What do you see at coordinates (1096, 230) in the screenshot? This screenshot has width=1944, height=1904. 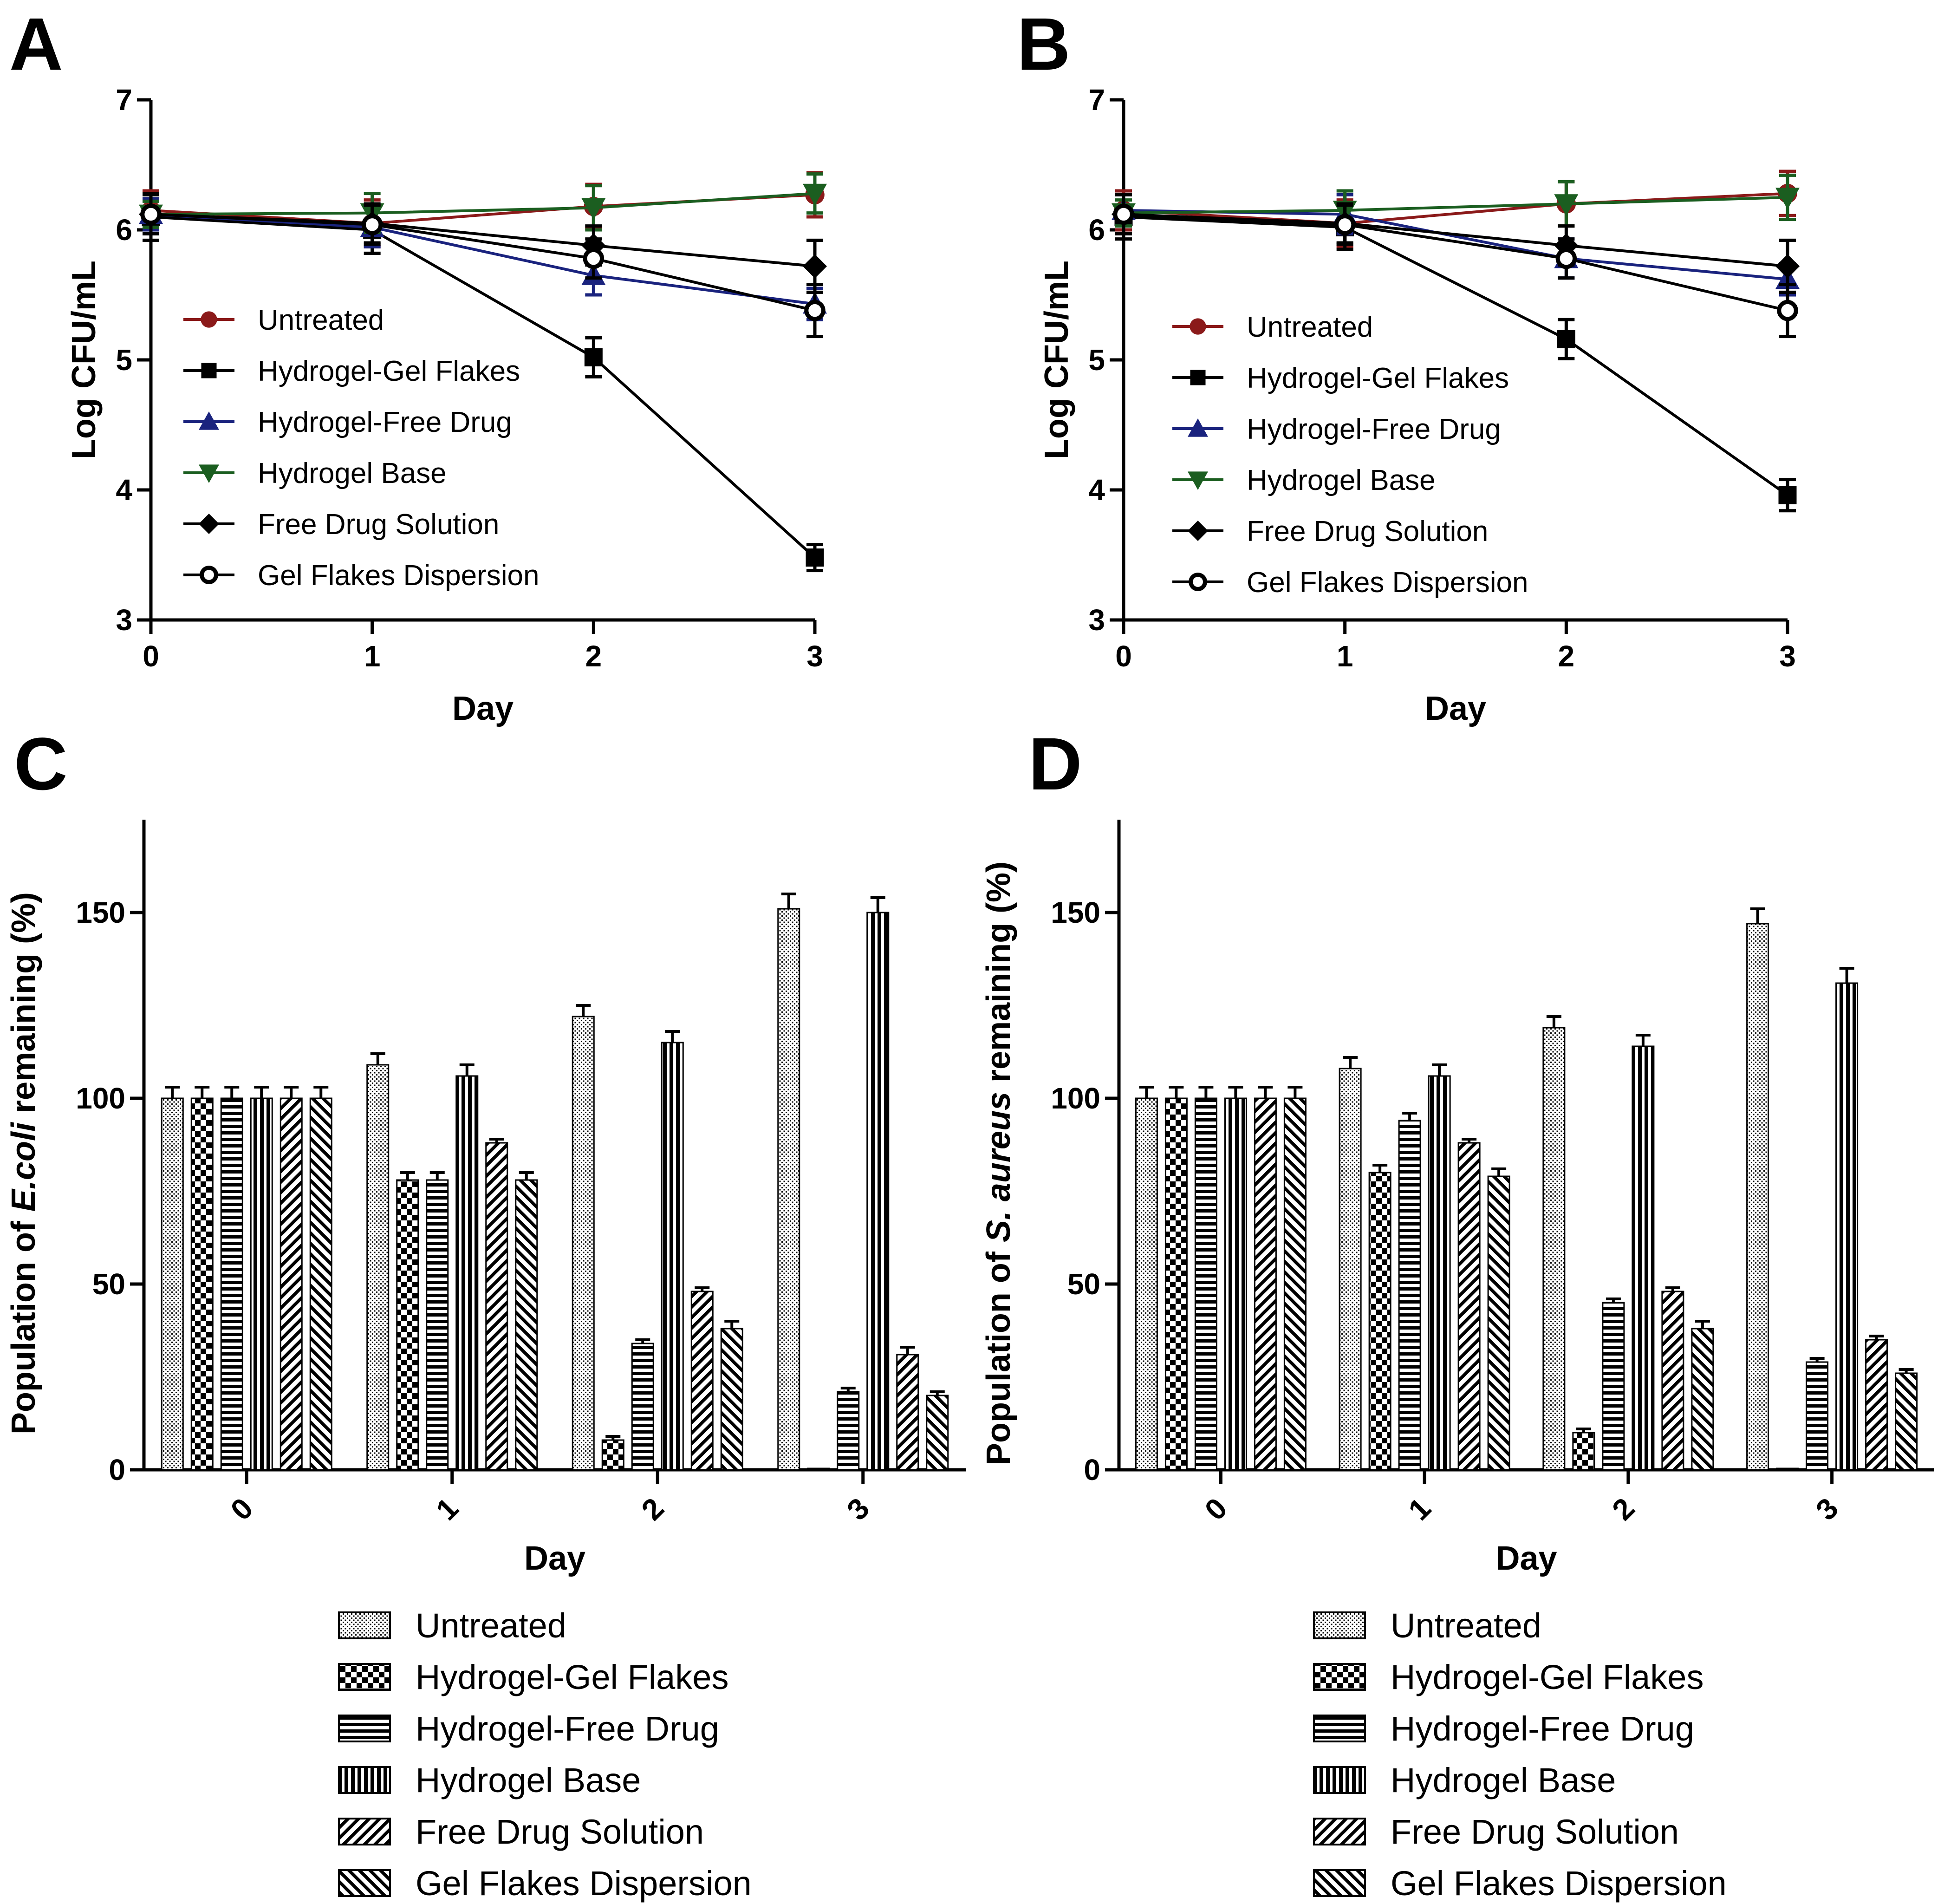 I see `panel-b-y-tick-label: 6` at bounding box center [1096, 230].